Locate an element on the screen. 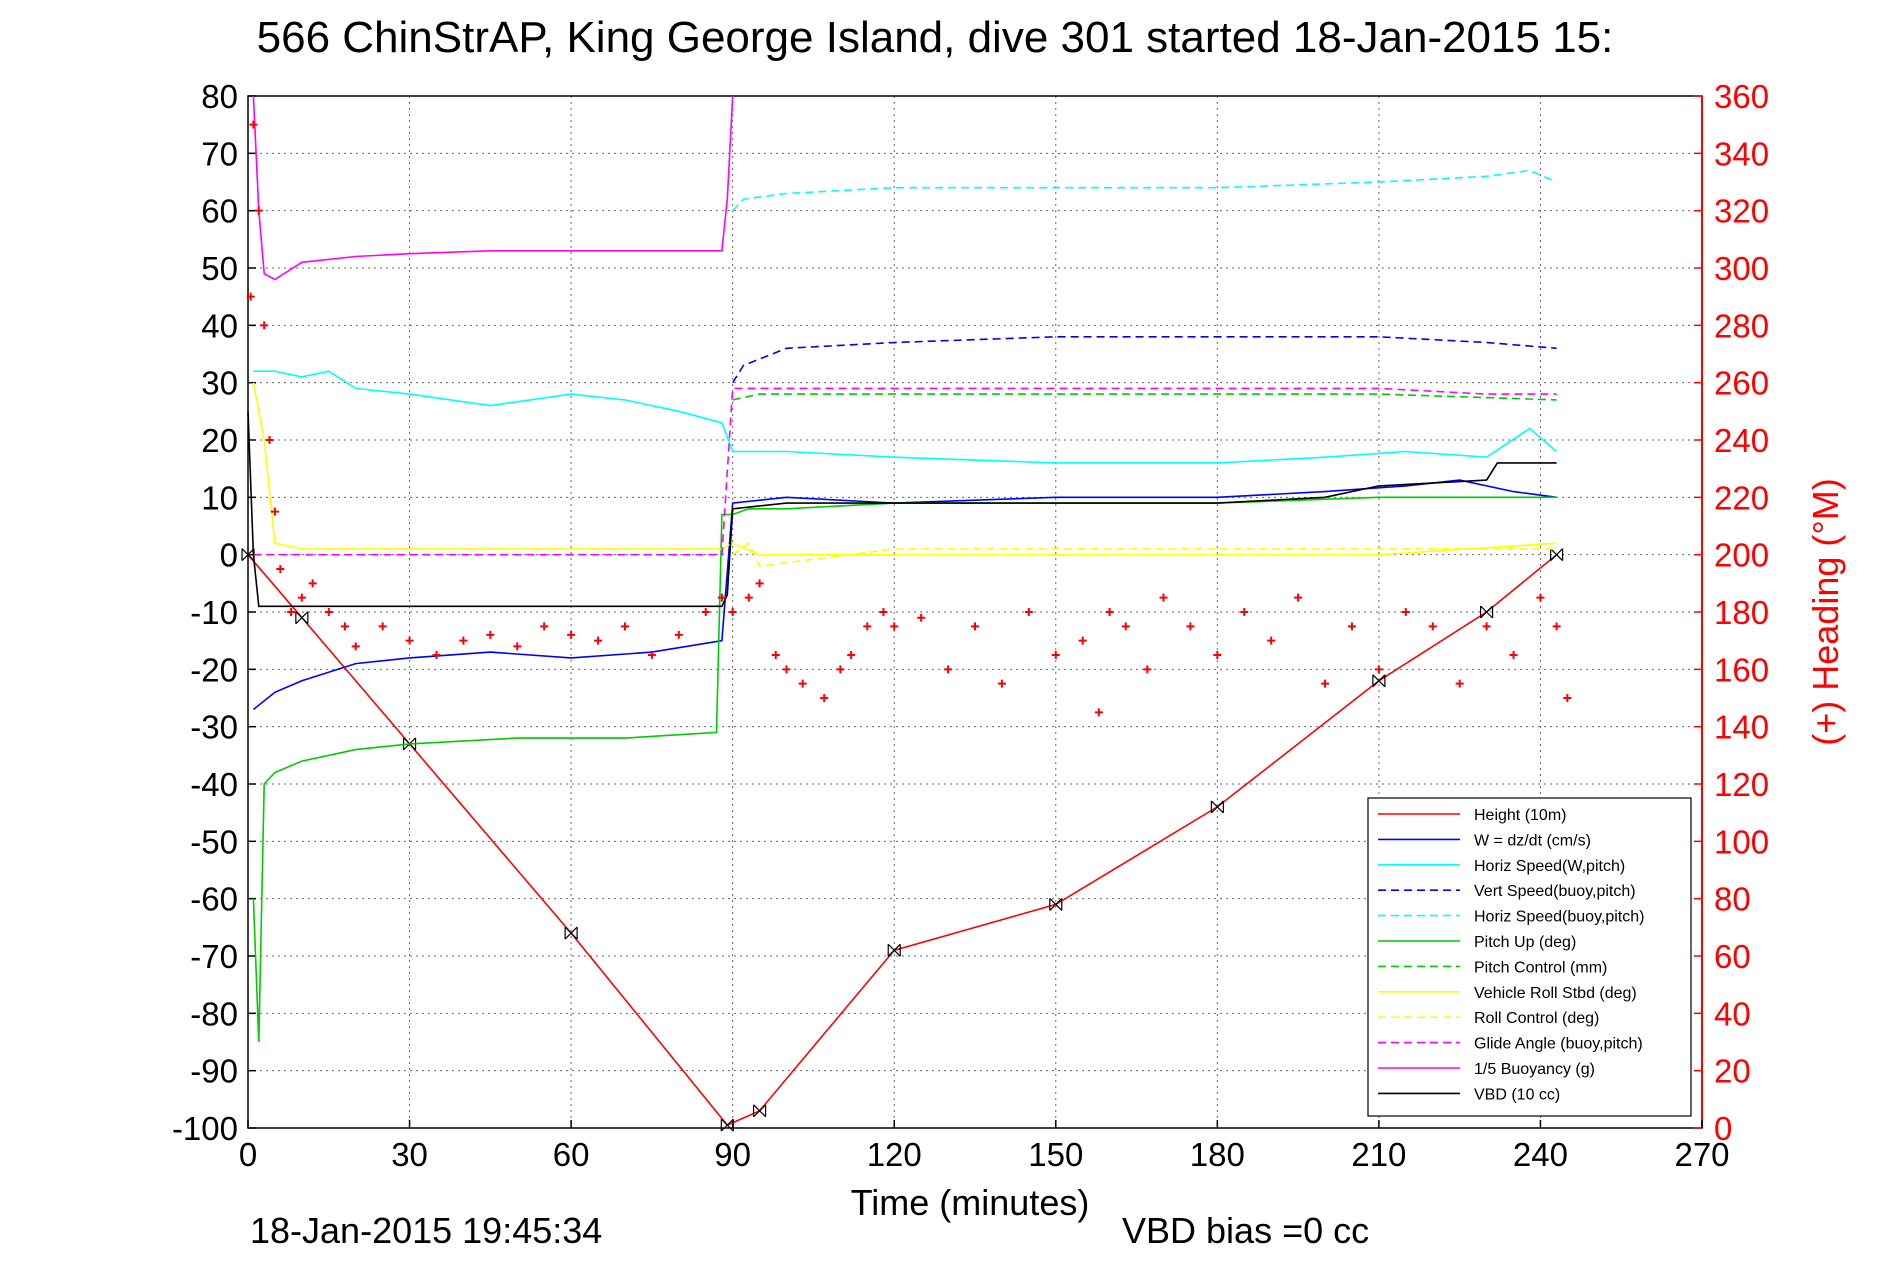  series-w-dz-dt-cm-s is located at coordinates (904, 595).